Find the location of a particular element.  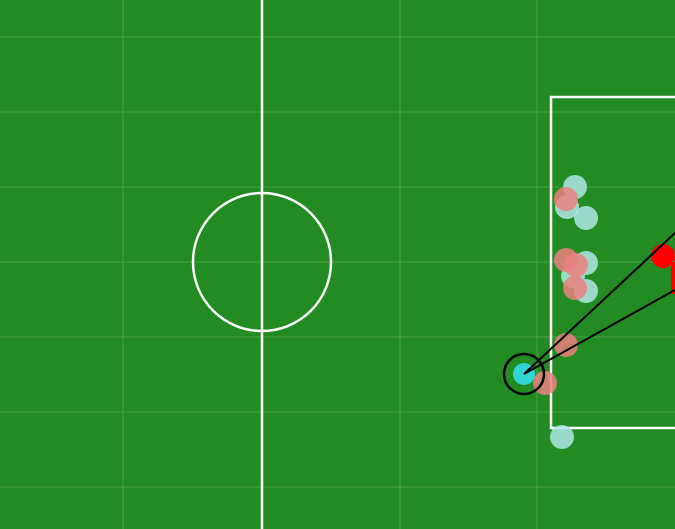

opponent-1-marker is located at coordinates (566, 199).